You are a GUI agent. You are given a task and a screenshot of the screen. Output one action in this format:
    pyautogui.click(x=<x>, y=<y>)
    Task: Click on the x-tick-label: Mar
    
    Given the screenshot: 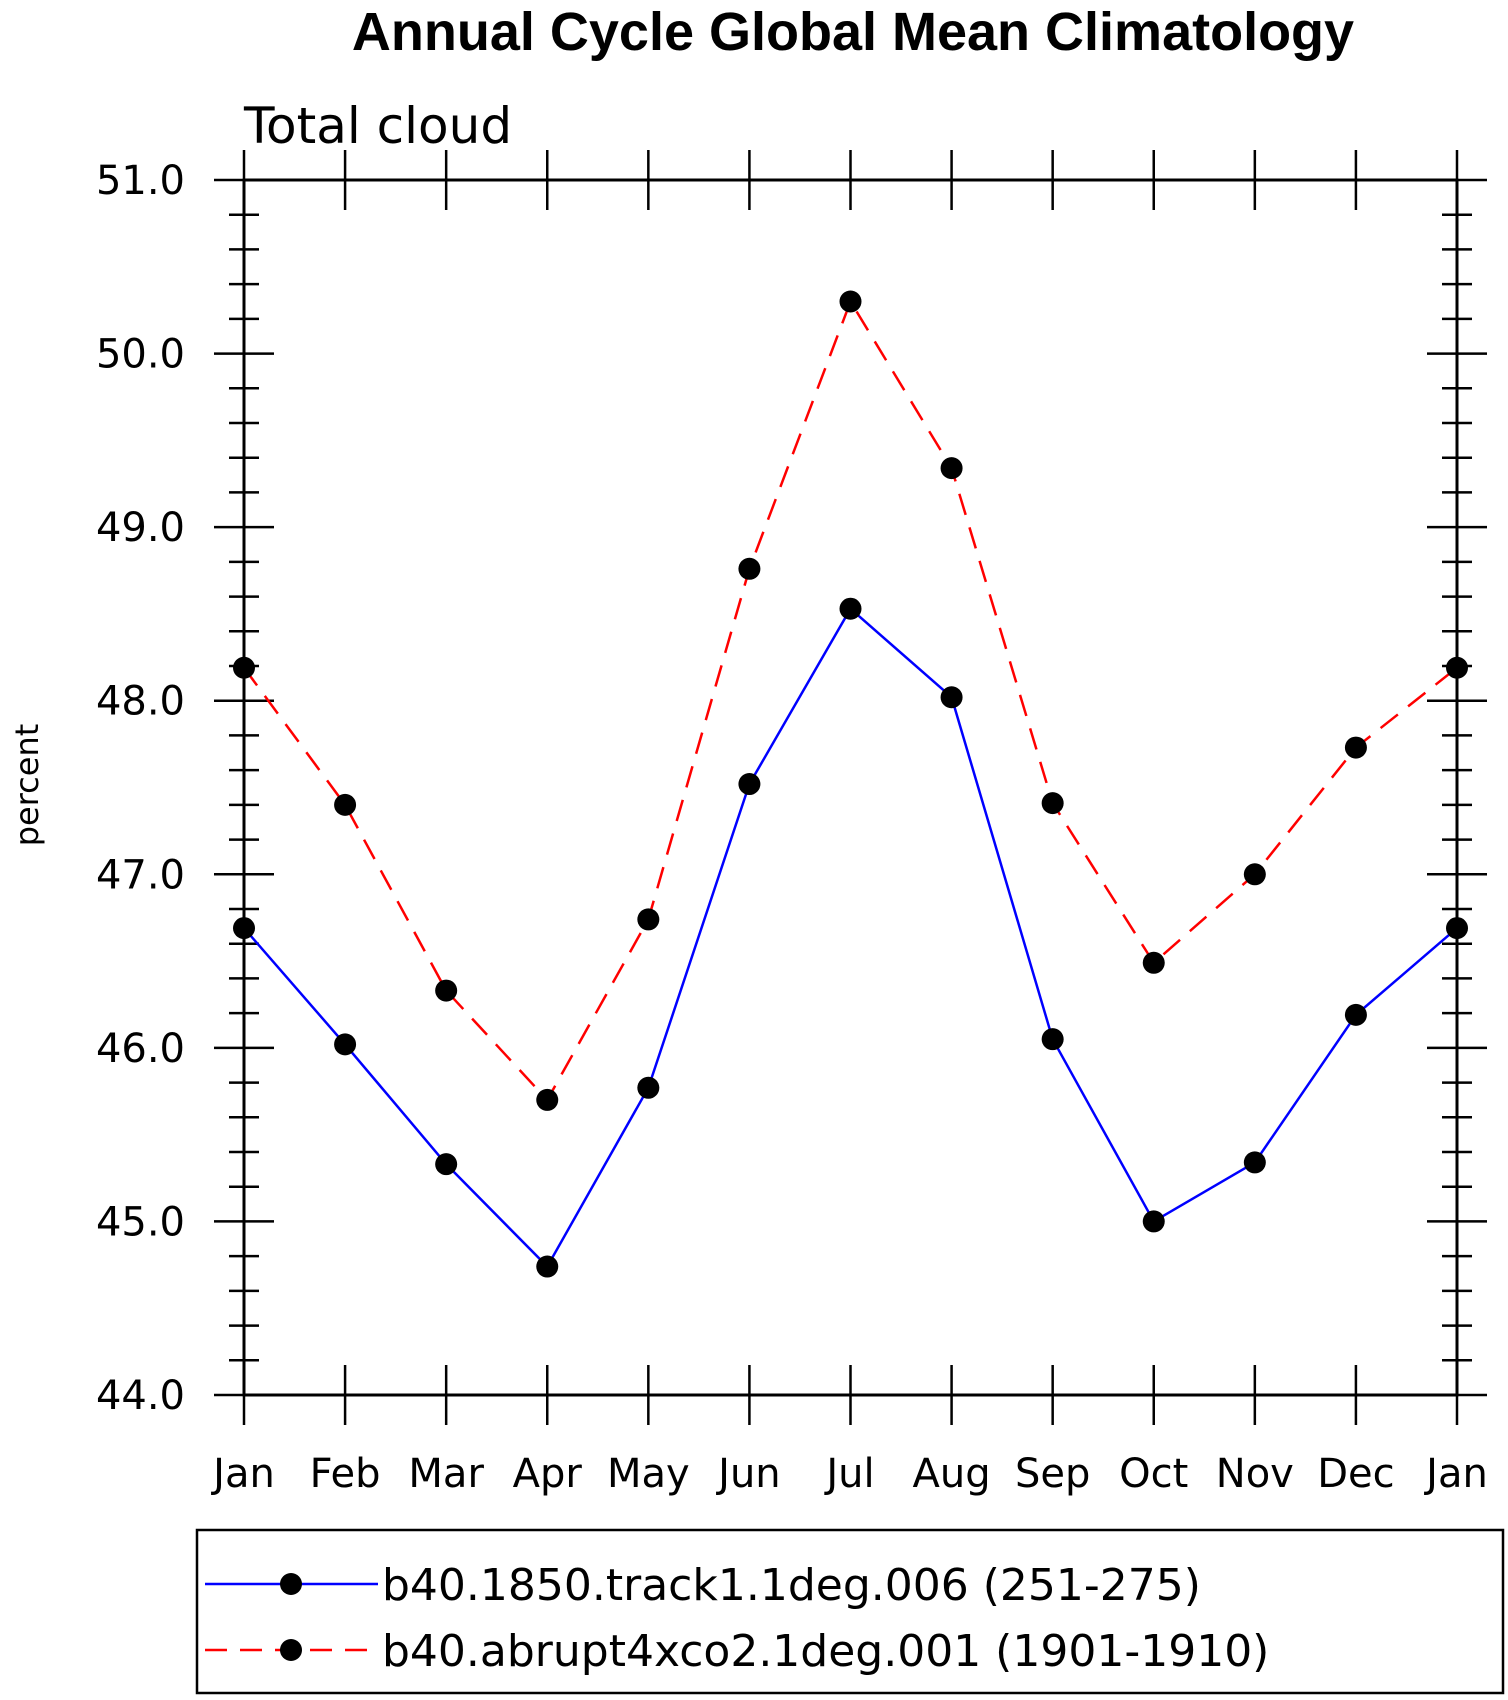 What is the action you would take?
    pyautogui.click(x=446, y=1474)
    